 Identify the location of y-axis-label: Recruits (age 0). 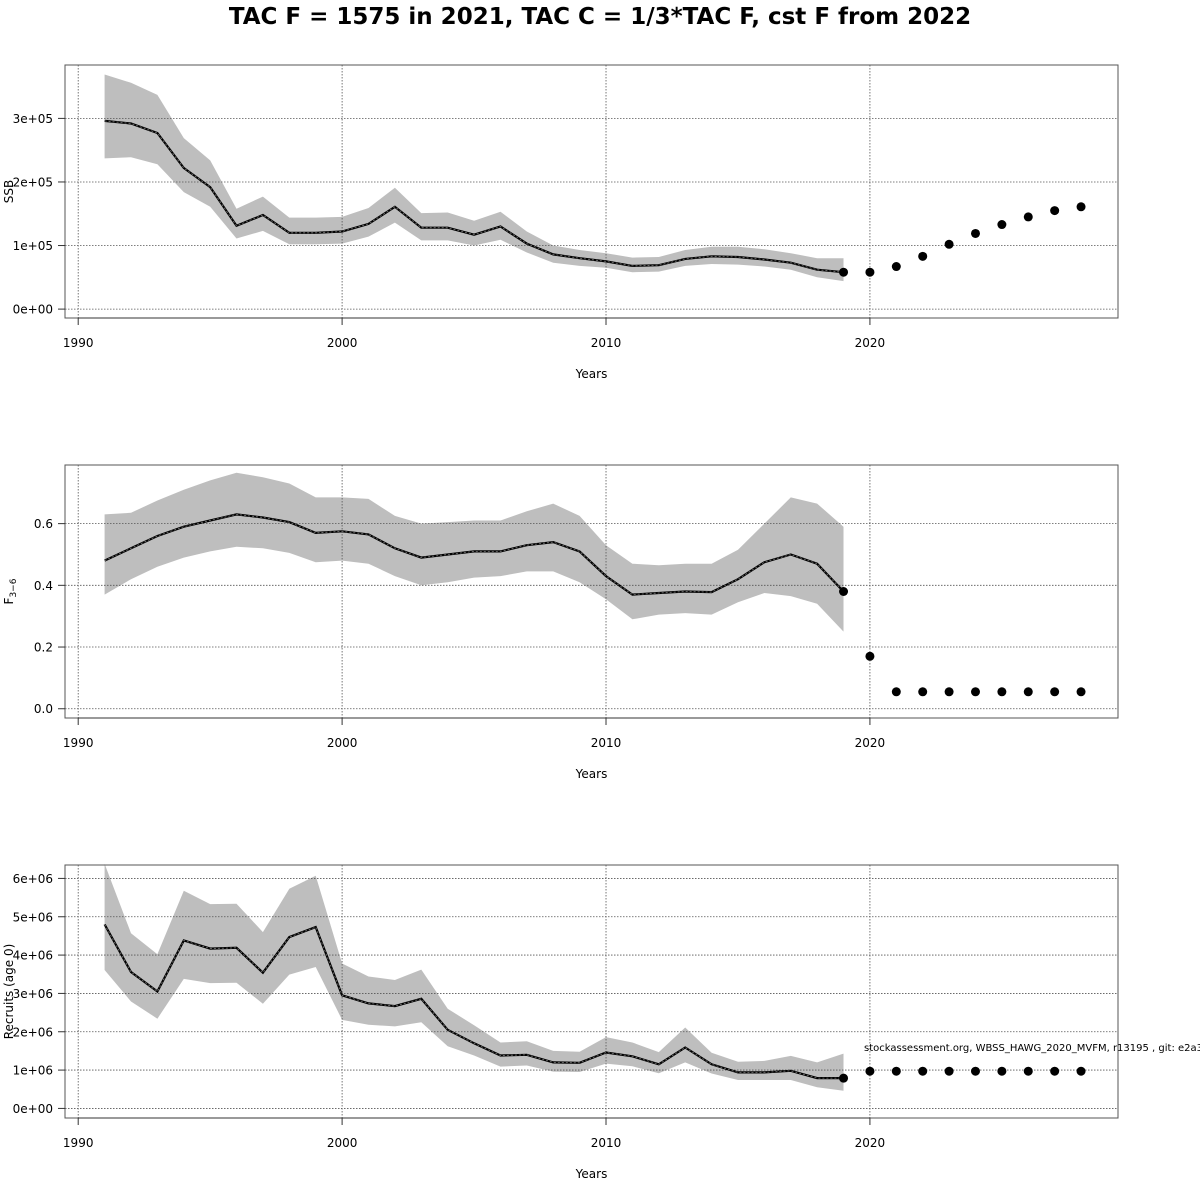
(9, 992).